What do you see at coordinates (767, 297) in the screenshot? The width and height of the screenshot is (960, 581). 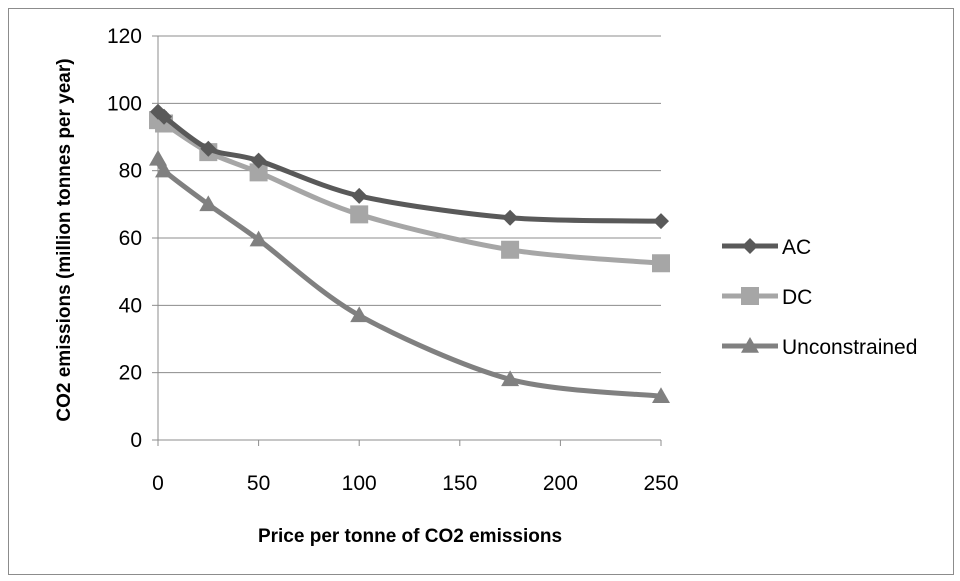 I see `legend-item-dc: DC` at bounding box center [767, 297].